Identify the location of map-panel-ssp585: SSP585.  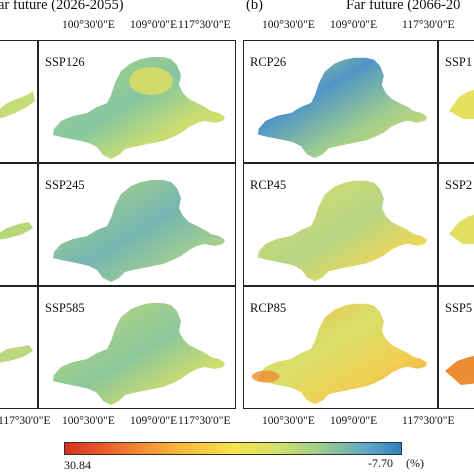
(137, 347).